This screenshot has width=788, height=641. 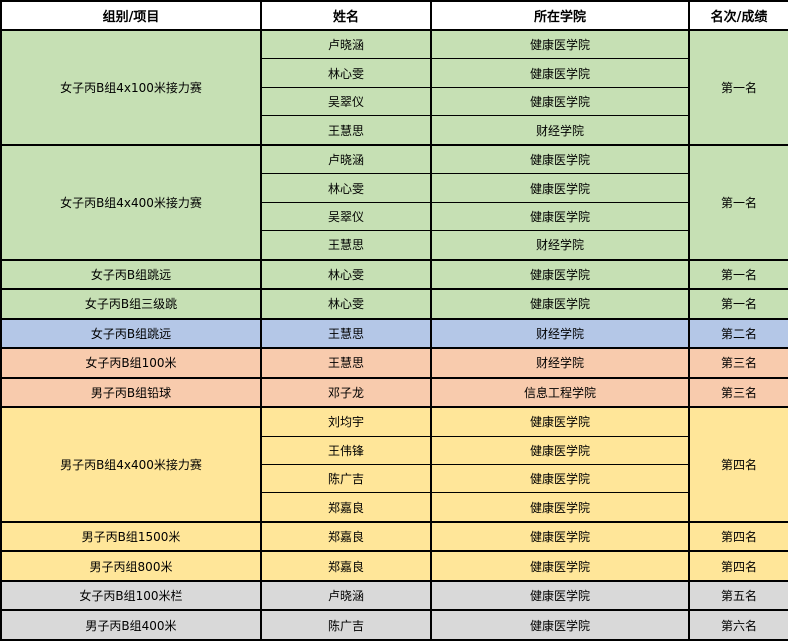 I want to click on event-cell: 女子丙B组4x100米接力赛, so click(x=131, y=87).